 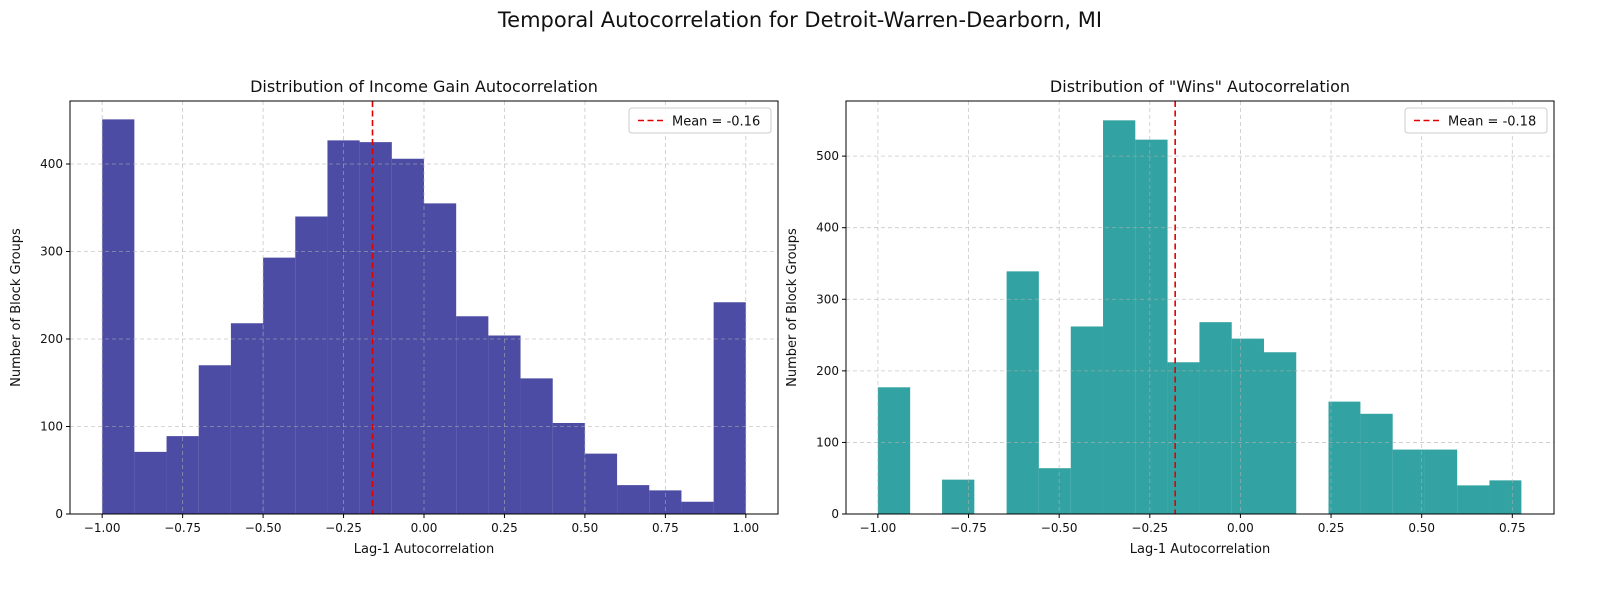 I want to click on panel1-x-tick-label: −0.75, so click(x=182, y=528).